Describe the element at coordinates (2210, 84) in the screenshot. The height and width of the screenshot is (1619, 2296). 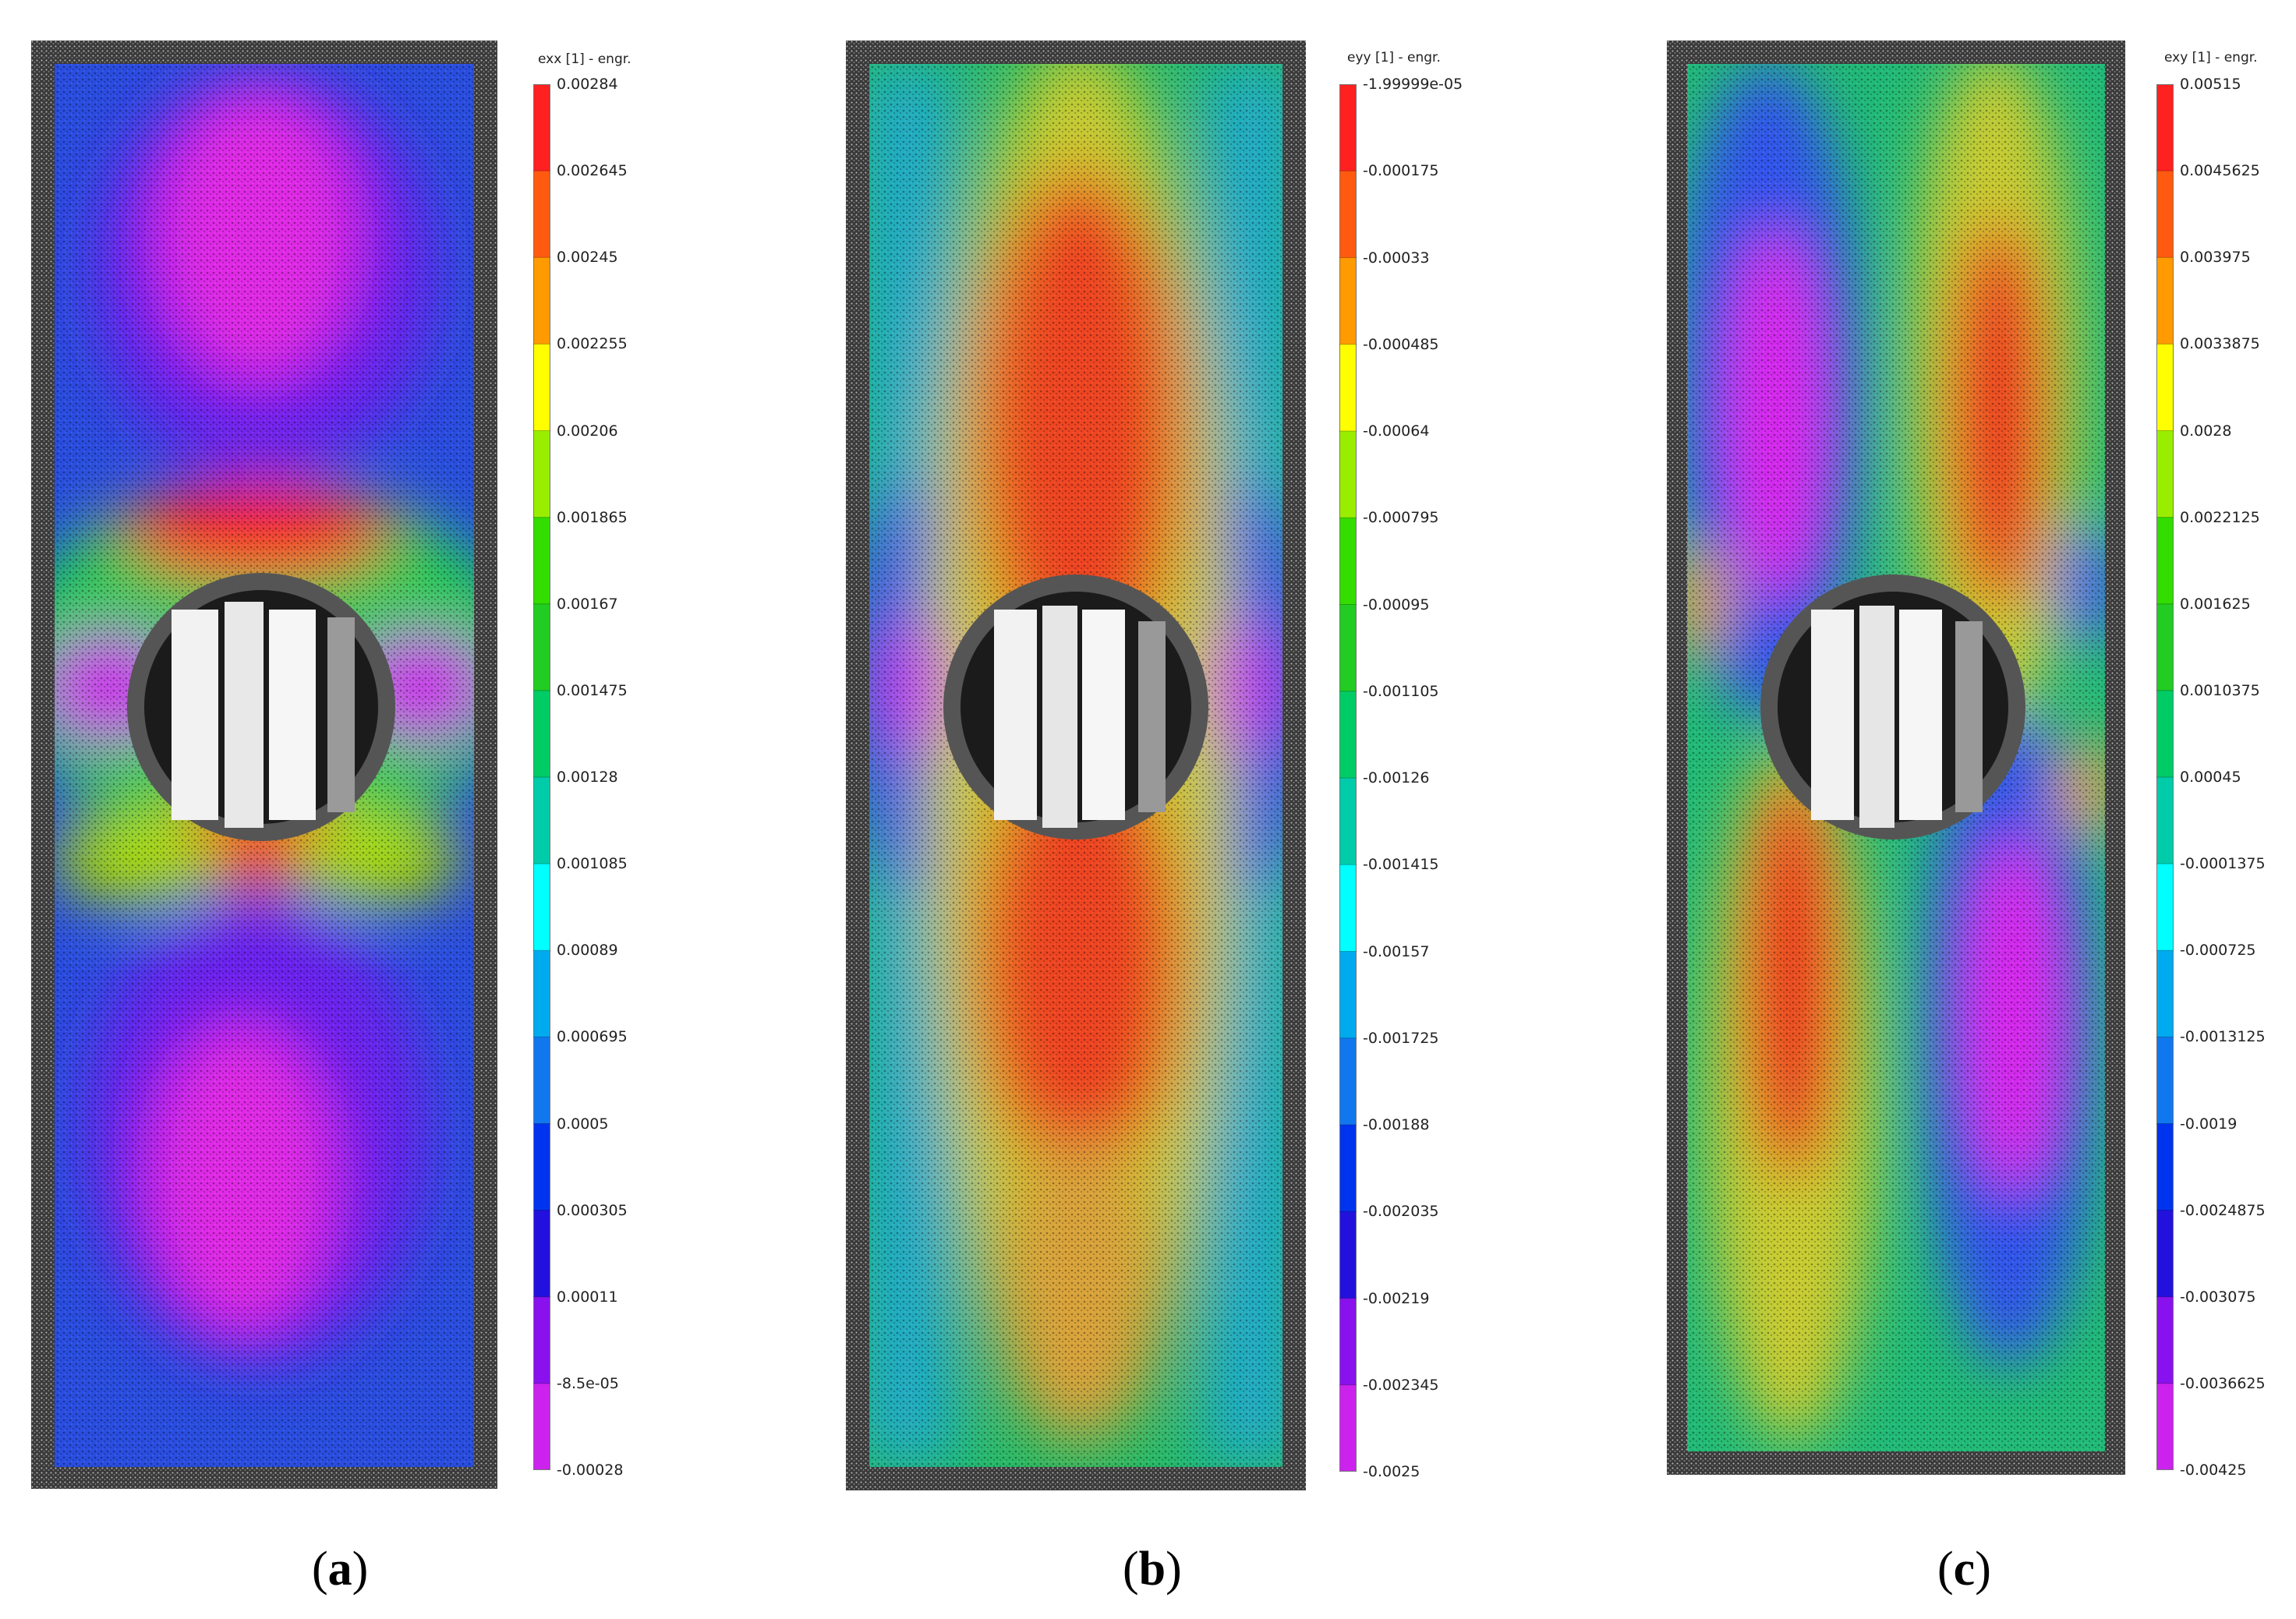
I see `colorbar-tick-label: 0.00515` at that location.